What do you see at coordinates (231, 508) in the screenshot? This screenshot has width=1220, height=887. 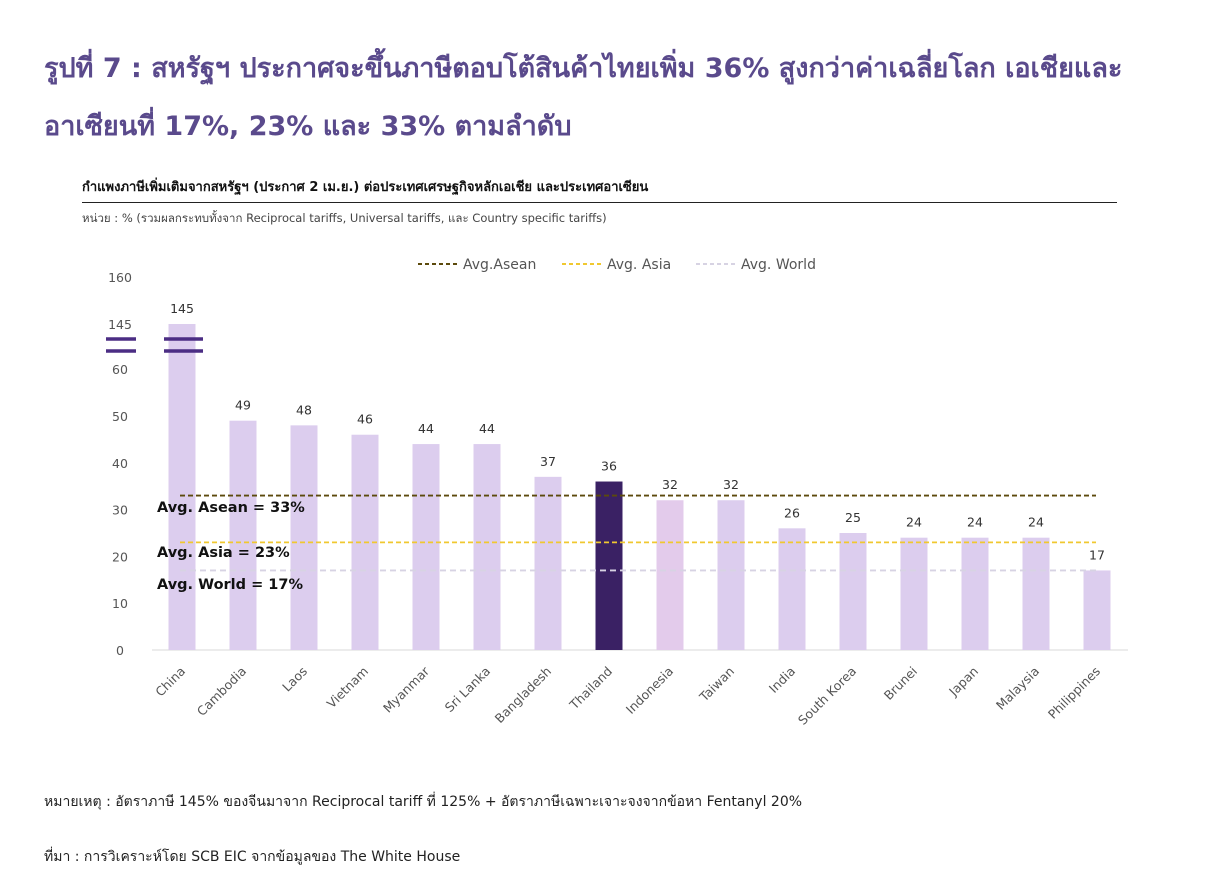 I see `reference-label: Avg. Asean = 33%` at bounding box center [231, 508].